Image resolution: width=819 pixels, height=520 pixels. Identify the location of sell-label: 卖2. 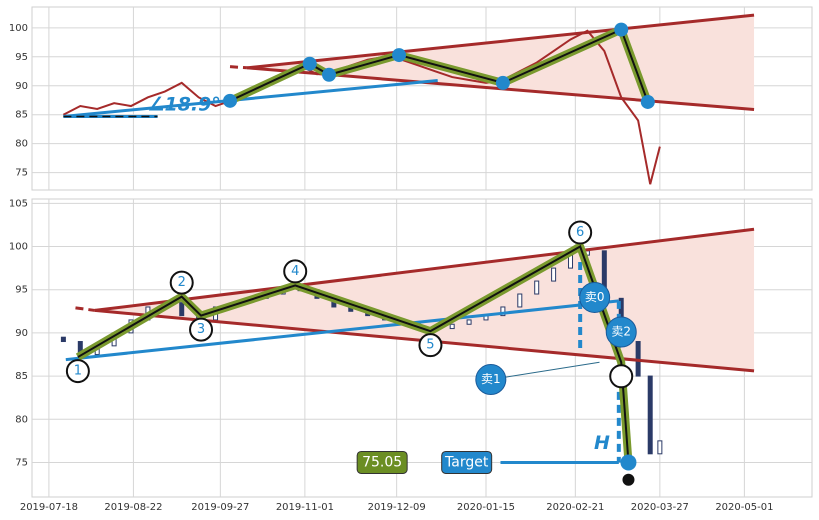
(621, 332).